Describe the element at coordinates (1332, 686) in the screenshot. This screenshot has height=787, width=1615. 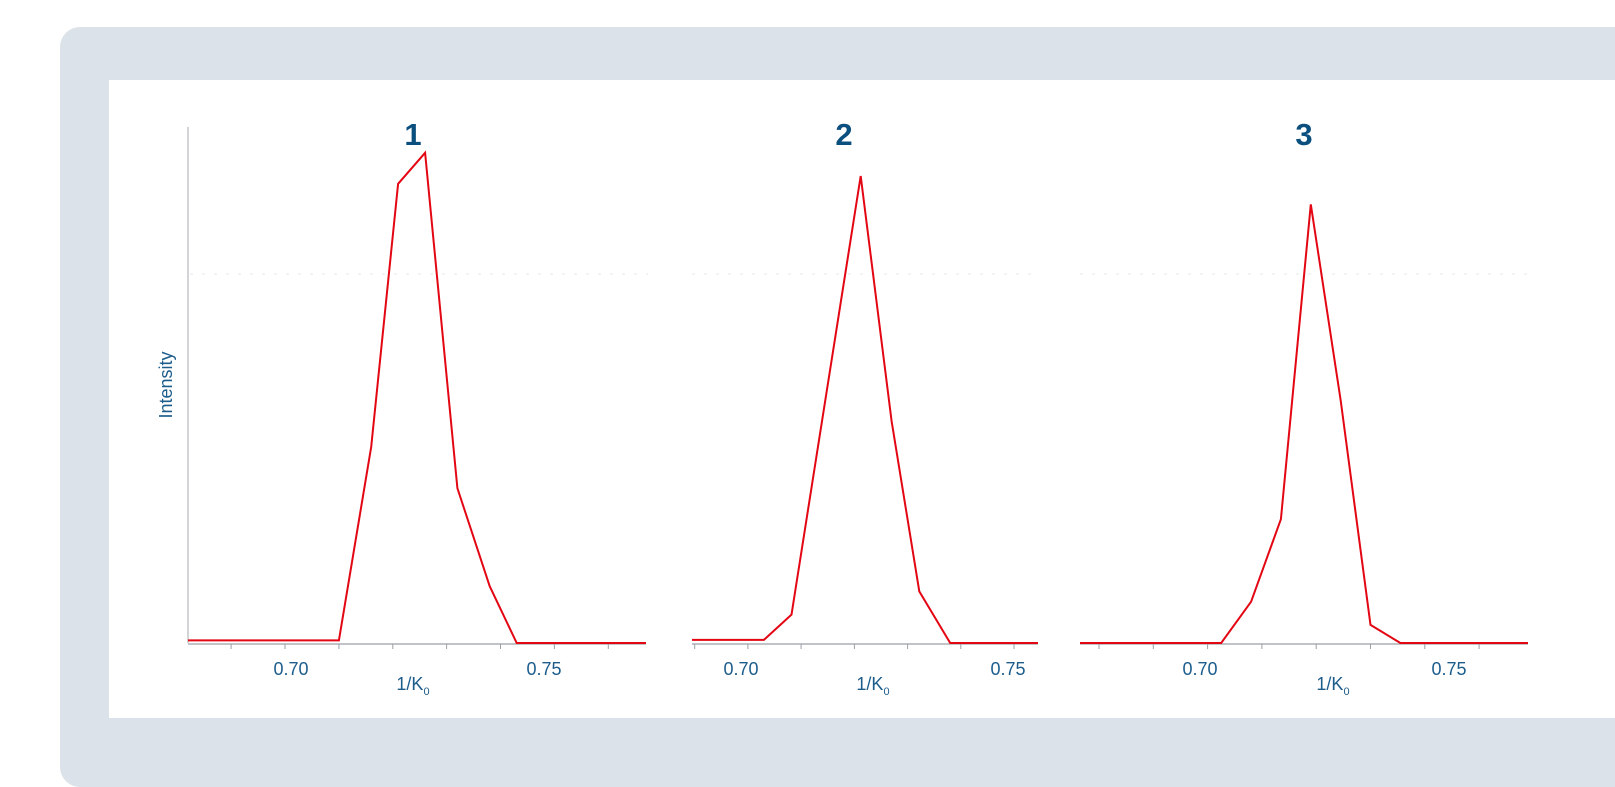
I see `subplot-3-x-axis-label: 1/K0` at that location.